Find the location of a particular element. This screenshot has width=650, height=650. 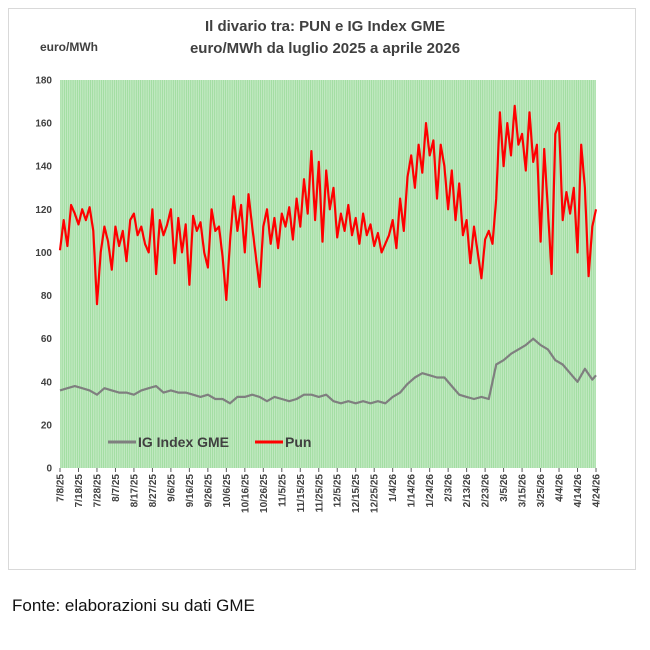

x-tick-label: 10/6/25 is located at coordinates (227, 491).